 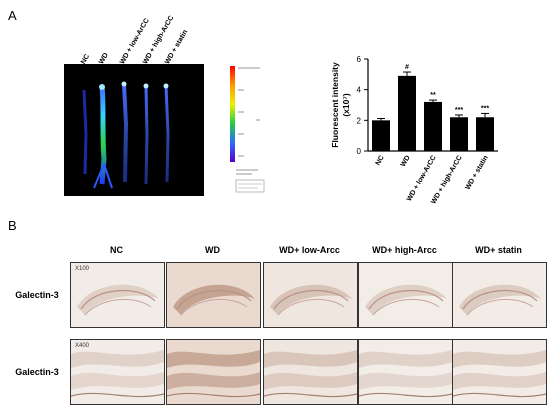 I want to click on histology-image: X400, so click(x=117, y=372).